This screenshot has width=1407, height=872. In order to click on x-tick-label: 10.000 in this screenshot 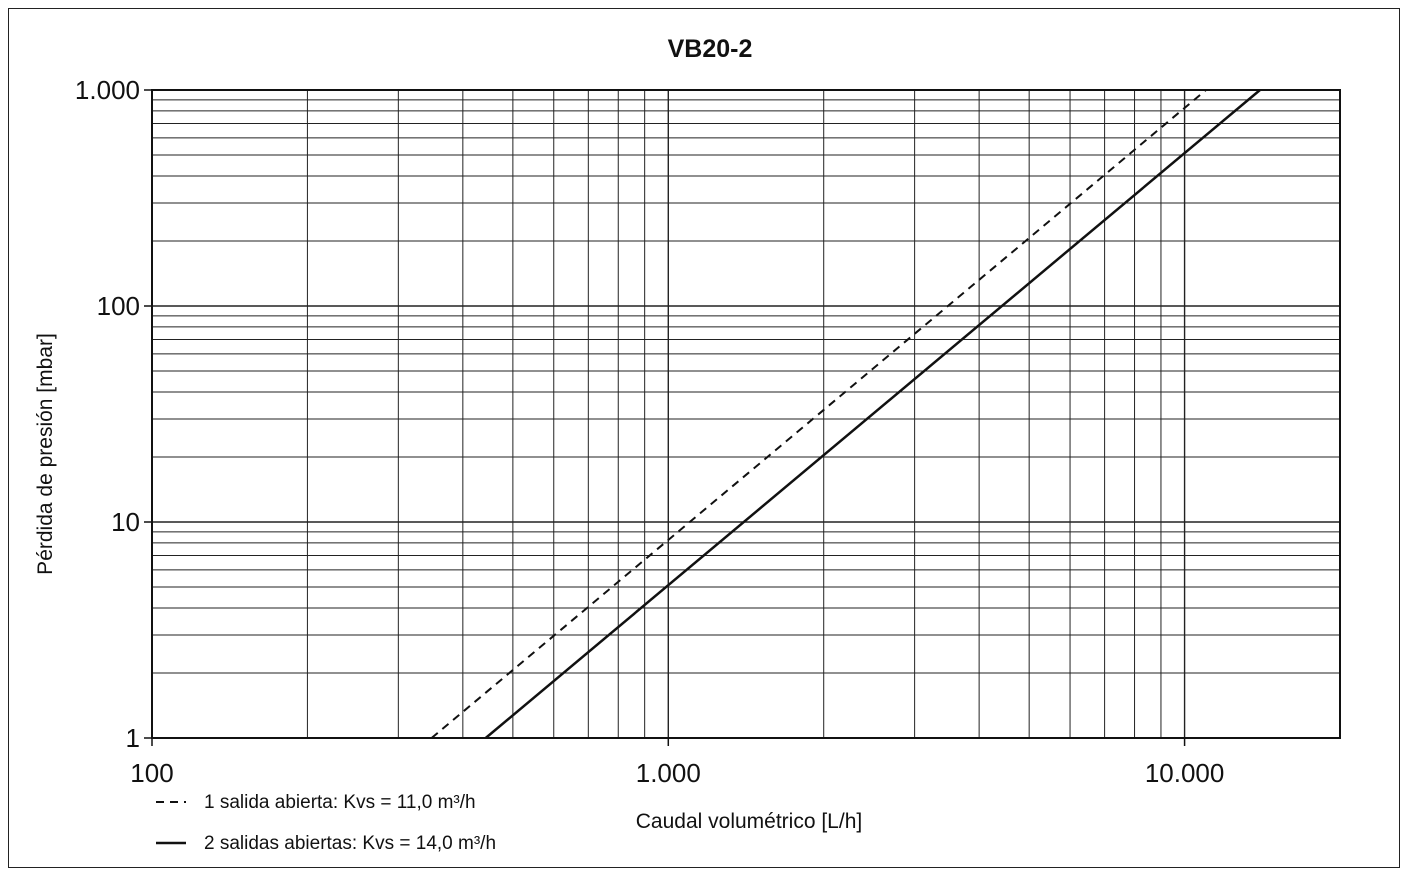, I will do `click(1185, 773)`.